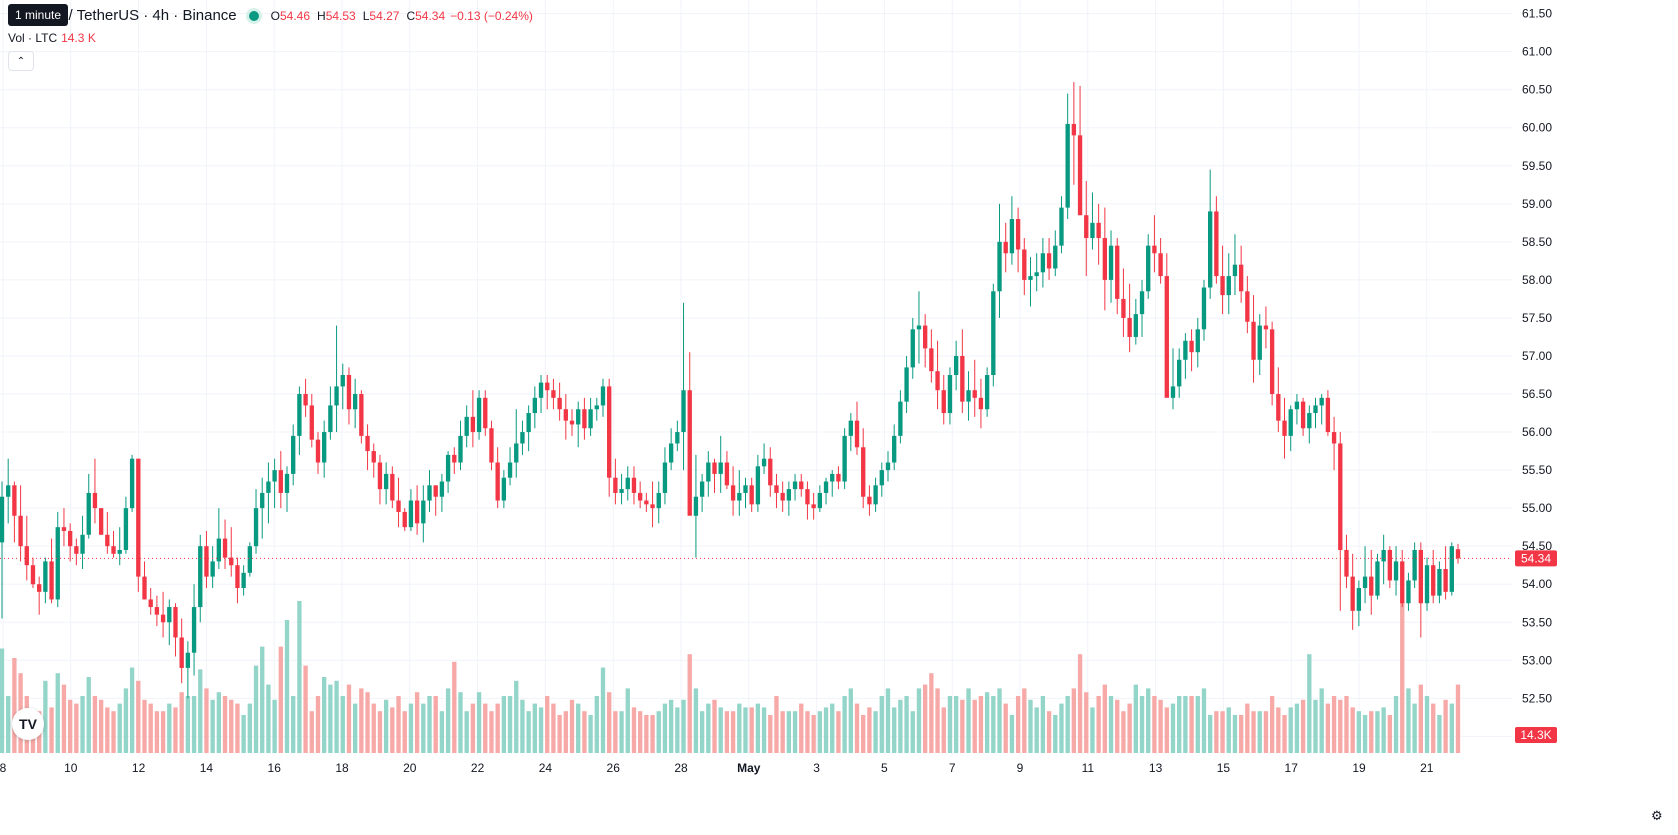 This screenshot has height=835, width=1678. I want to click on high-value: 54.53, so click(340, 15).